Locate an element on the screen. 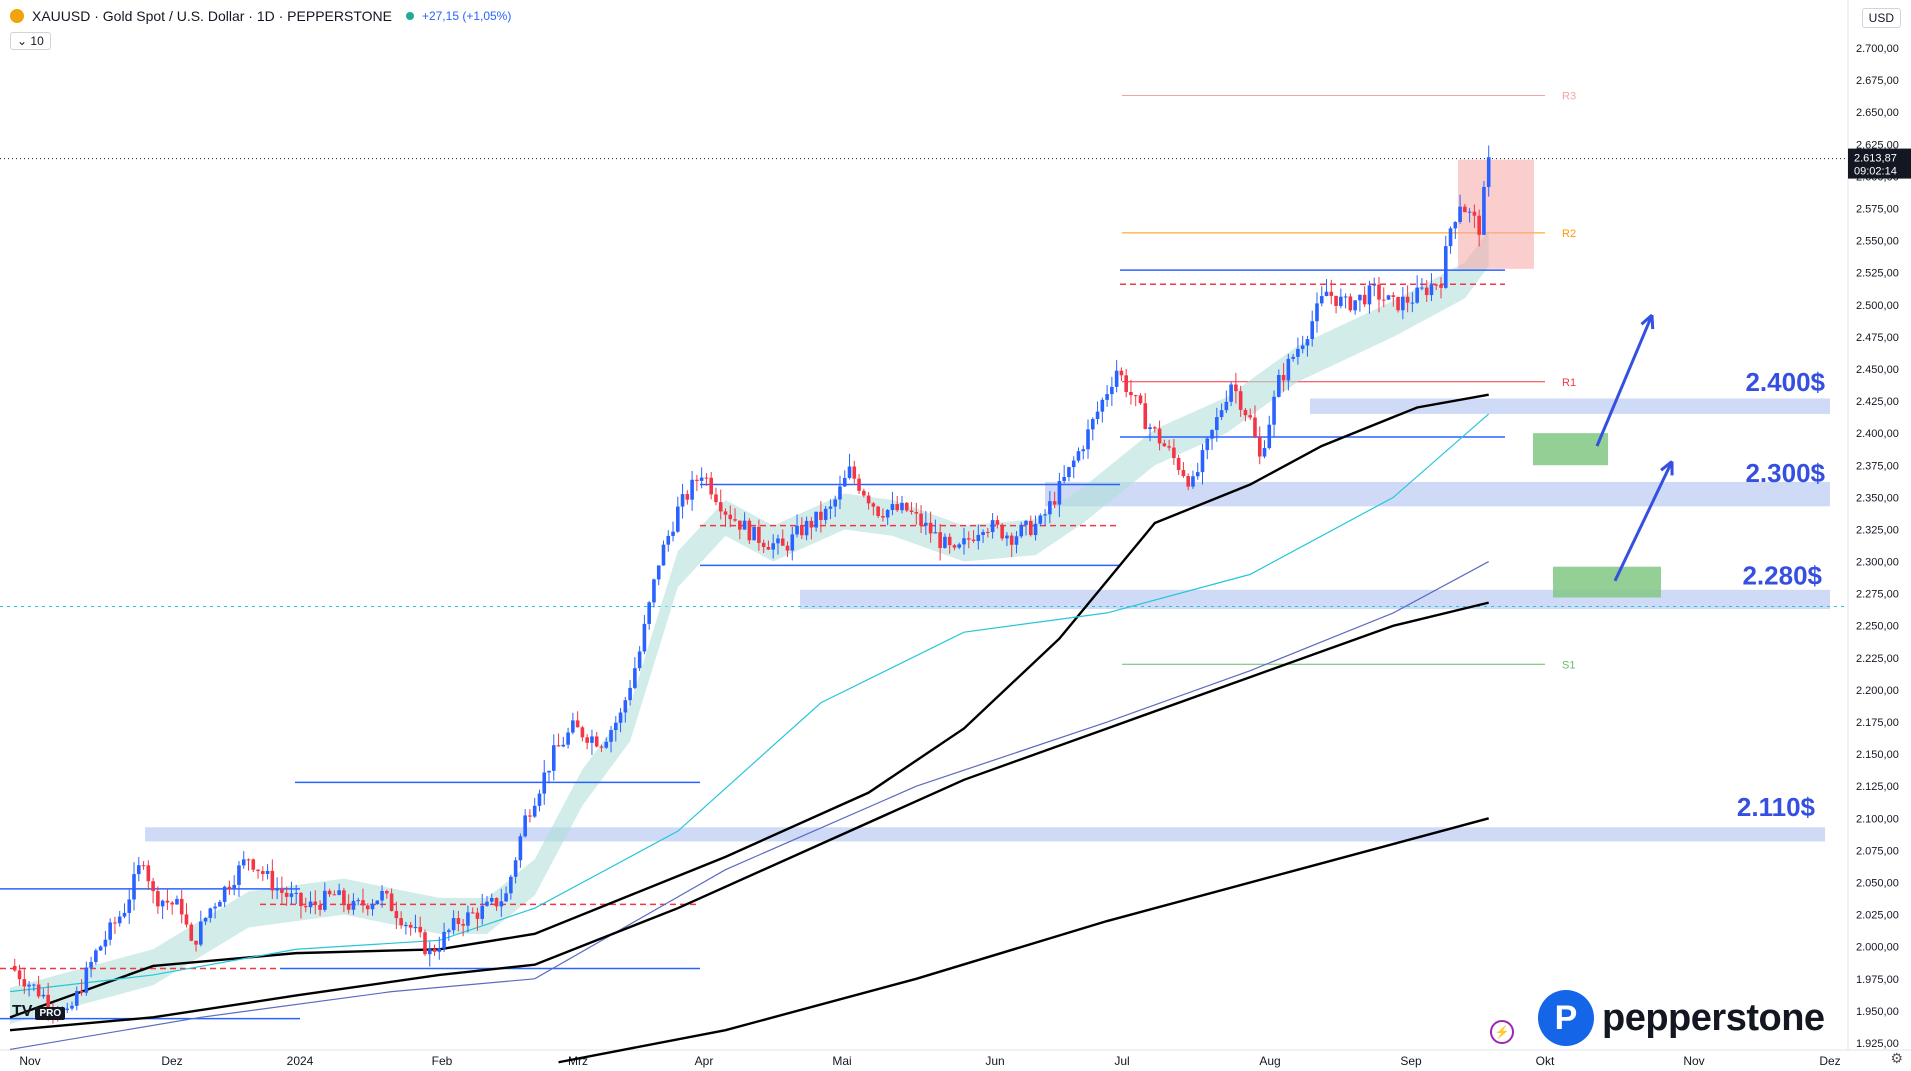 The image size is (1911, 1071). target-box is located at coordinates (1607, 582).